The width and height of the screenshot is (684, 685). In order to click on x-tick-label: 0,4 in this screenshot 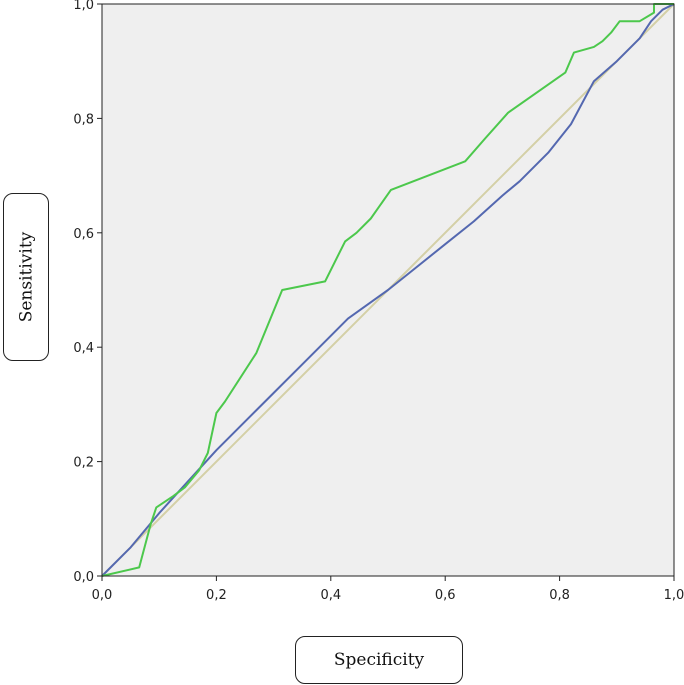, I will do `click(330, 595)`.